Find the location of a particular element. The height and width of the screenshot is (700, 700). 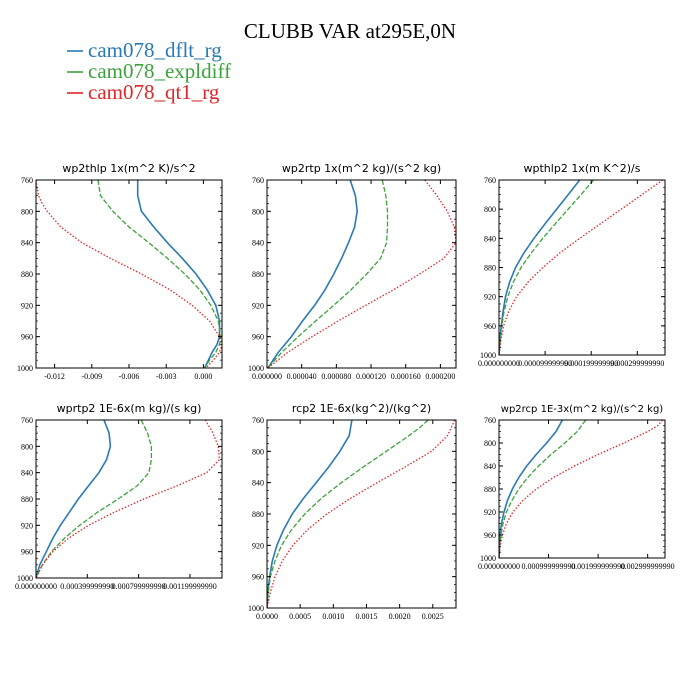

x-tick-label: 0.001999999990 is located at coordinates (598, 566).